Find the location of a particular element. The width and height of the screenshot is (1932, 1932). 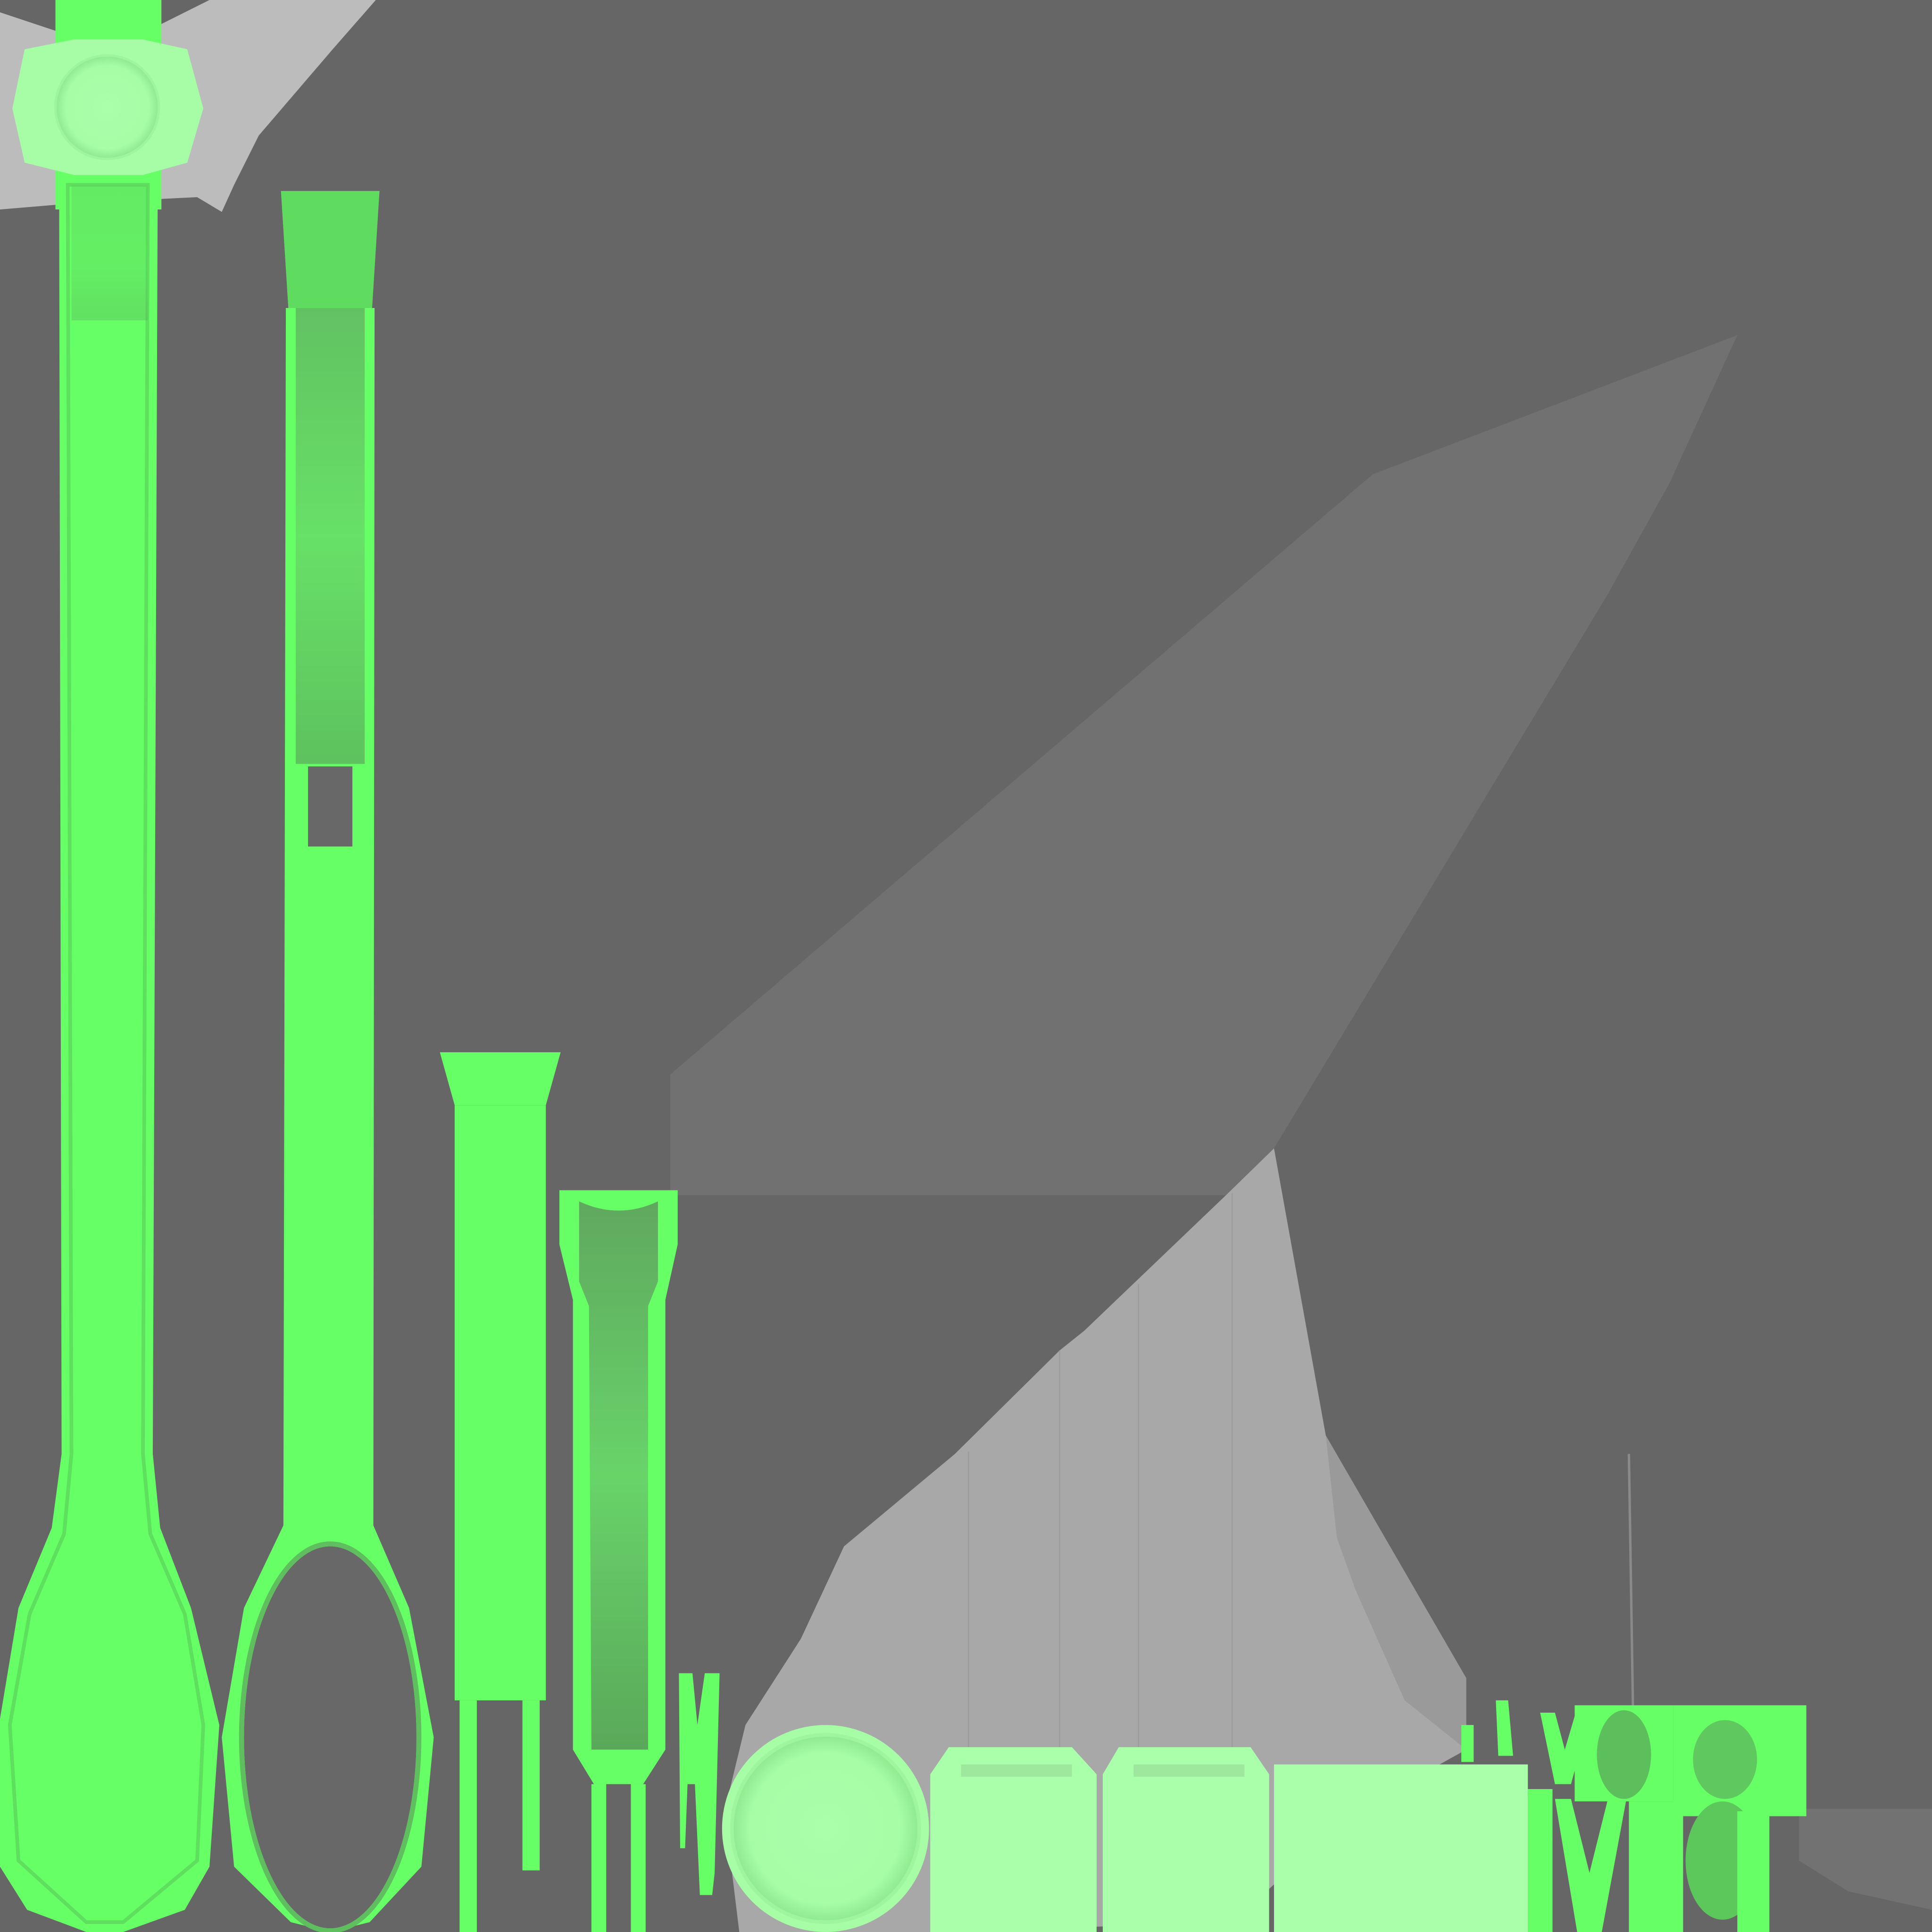

edge-uv-island is located at coordinates (1866, 1859).